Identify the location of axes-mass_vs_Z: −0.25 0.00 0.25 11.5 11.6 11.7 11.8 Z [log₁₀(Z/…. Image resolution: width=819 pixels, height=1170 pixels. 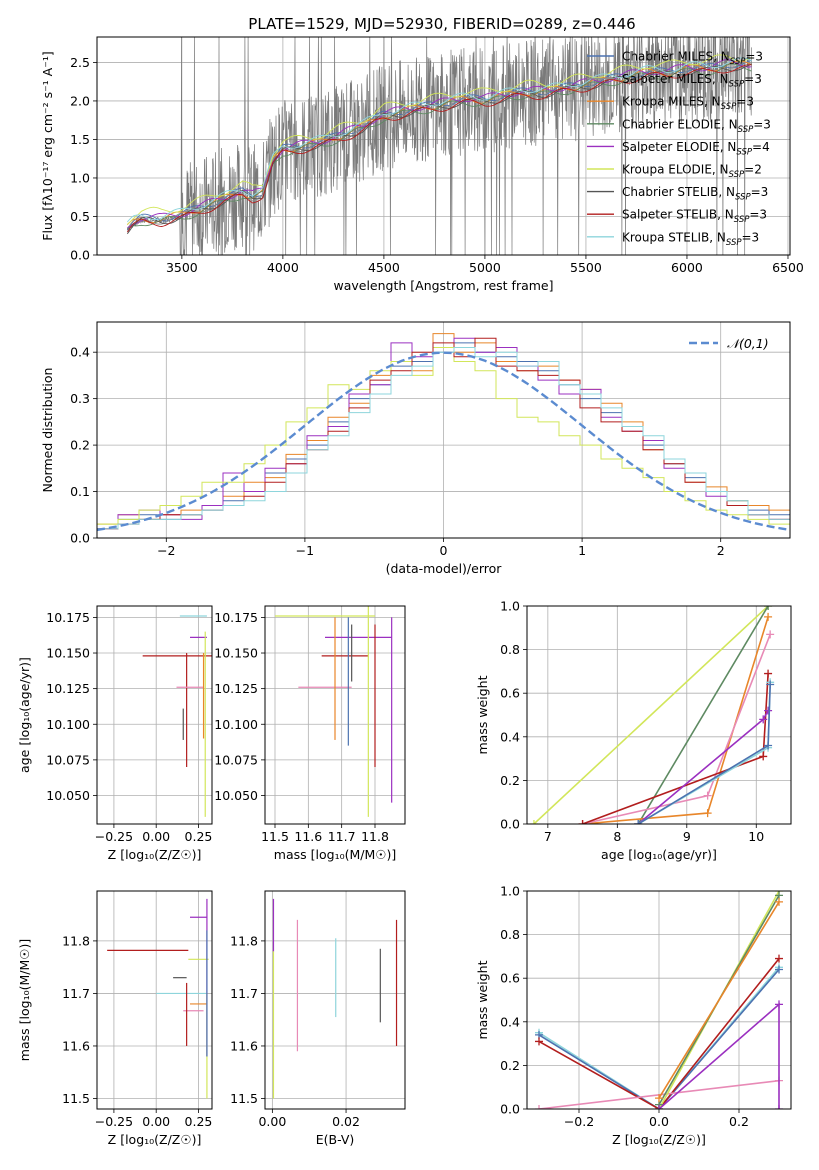
(115, 1018).